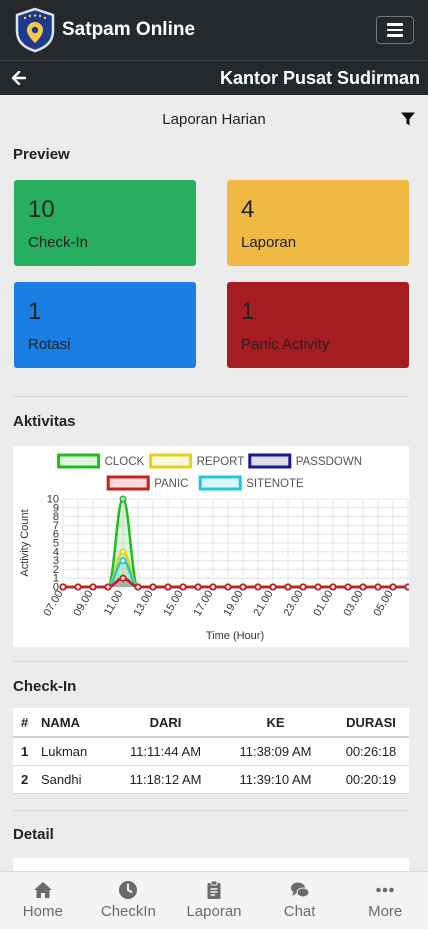 Image resolution: width=428 pixels, height=929 pixels. What do you see at coordinates (33, 834) in the screenshot?
I see `detail-title: Detail` at bounding box center [33, 834].